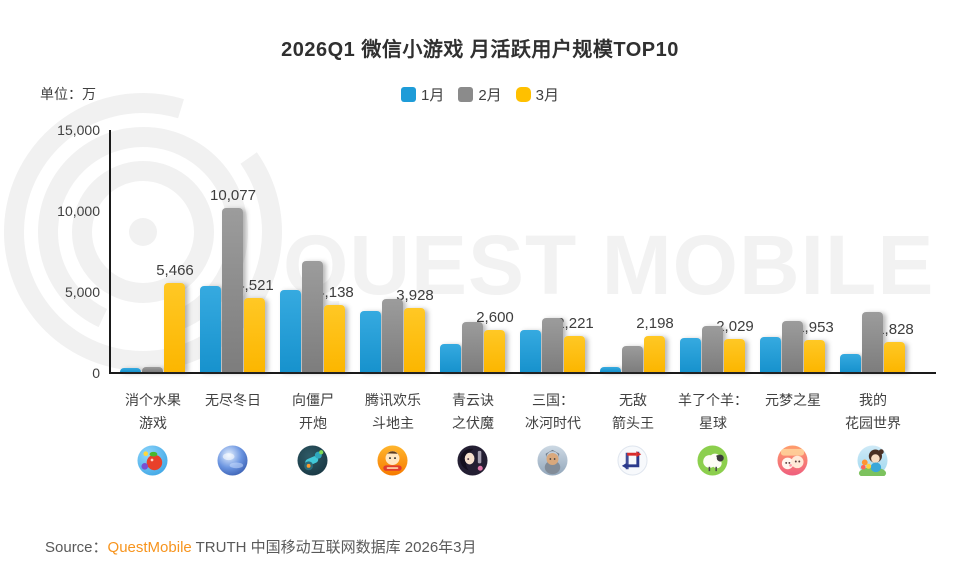  Describe the element at coordinates (393, 411) in the screenshot. I see `game-name-label: 腾讯欢乐 斗地主` at that location.